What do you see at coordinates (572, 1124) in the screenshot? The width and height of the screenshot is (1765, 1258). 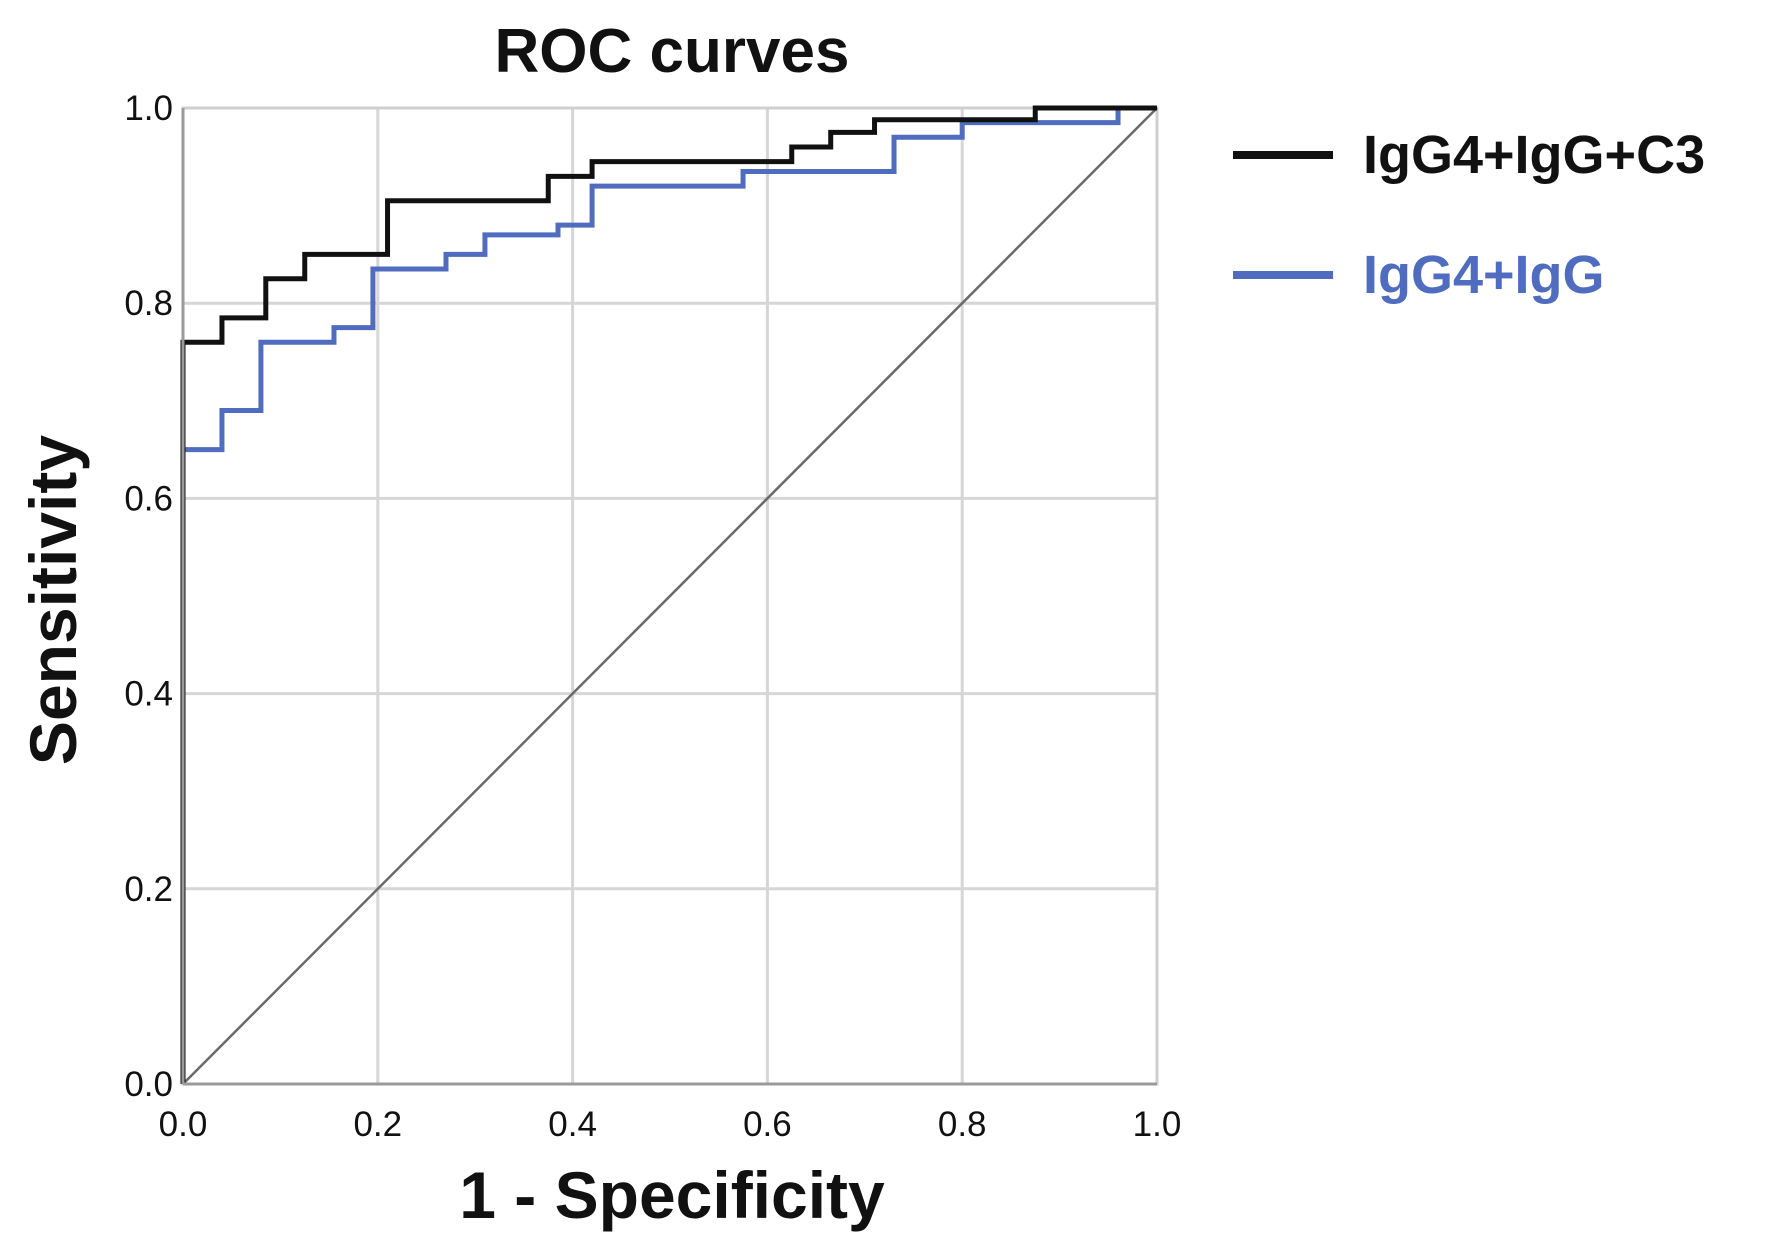 I see `x-tick-label: 0.4` at bounding box center [572, 1124].